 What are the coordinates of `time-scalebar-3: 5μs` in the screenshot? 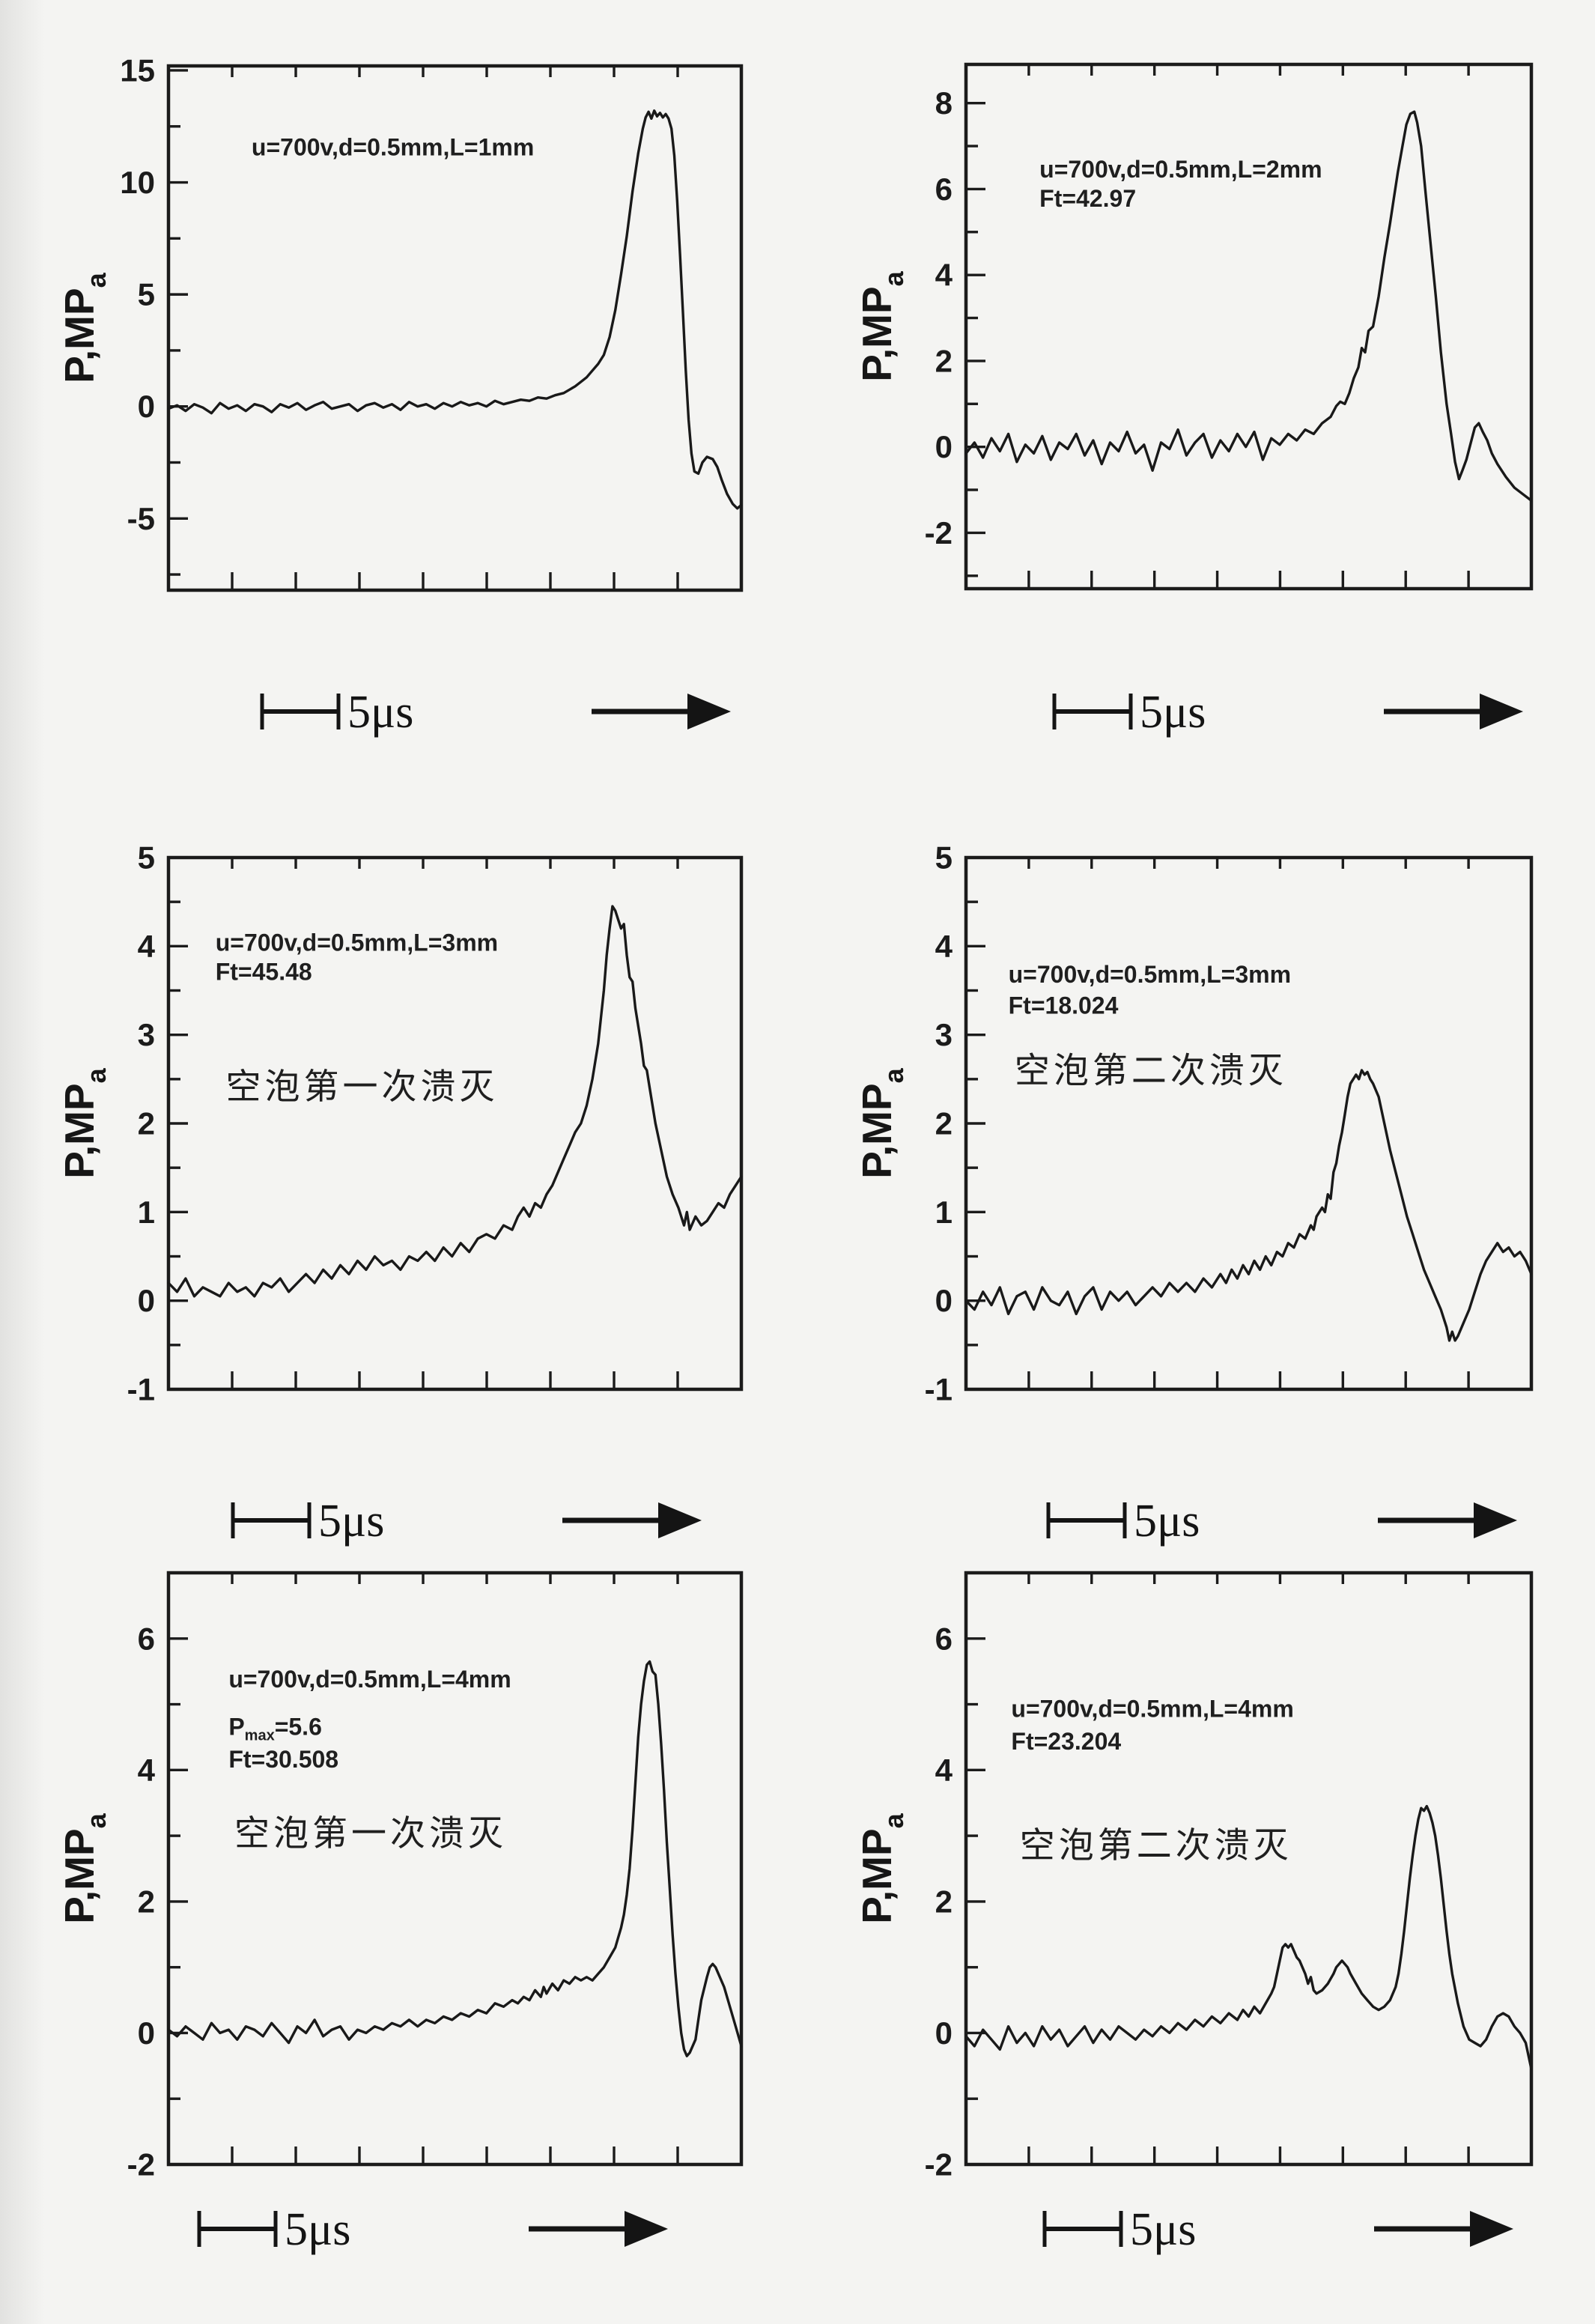 It's located at (467, 1521).